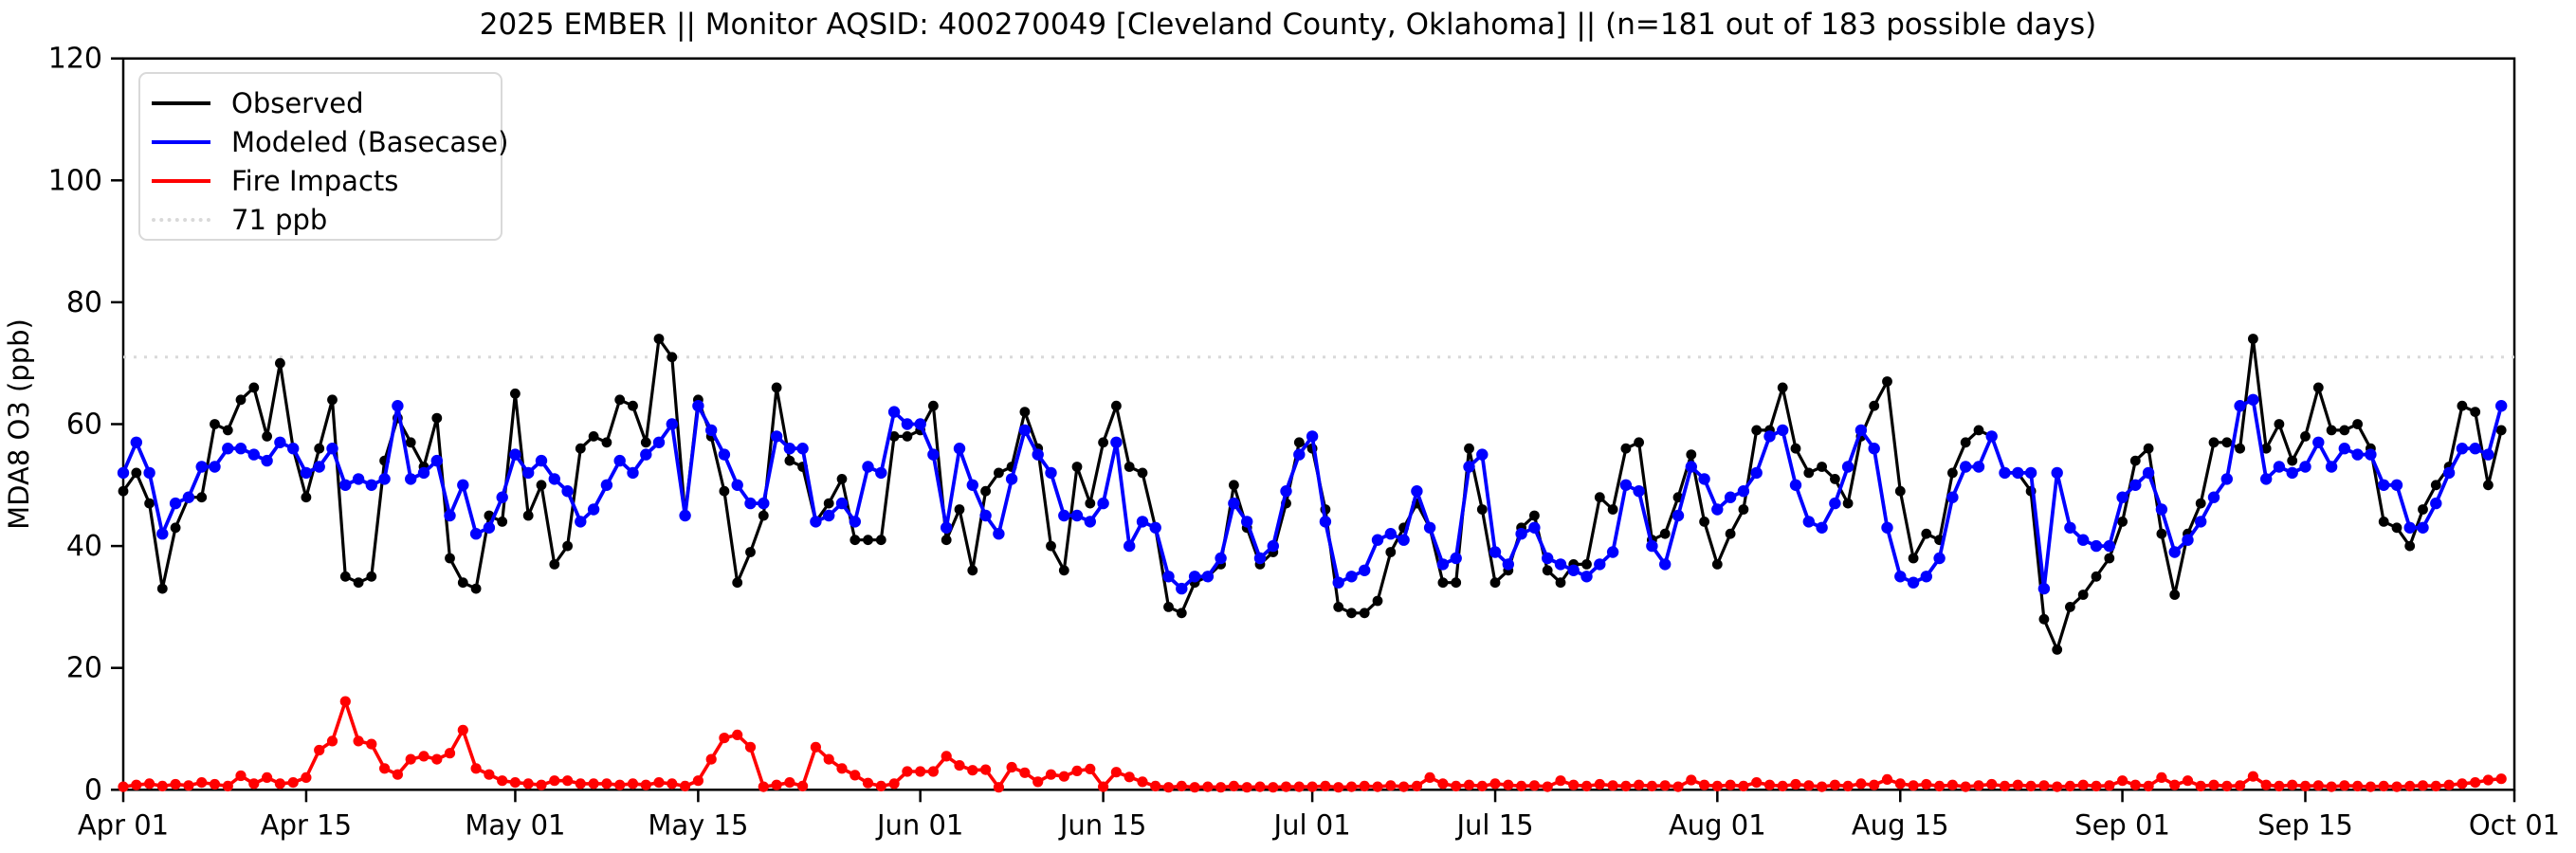 The height and width of the screenshot is (853, 2576). What do you see at coordinates (1717, 824) in the screenshot?
I see `svg-text: Aug 01` at bounding box center [1717, 824].